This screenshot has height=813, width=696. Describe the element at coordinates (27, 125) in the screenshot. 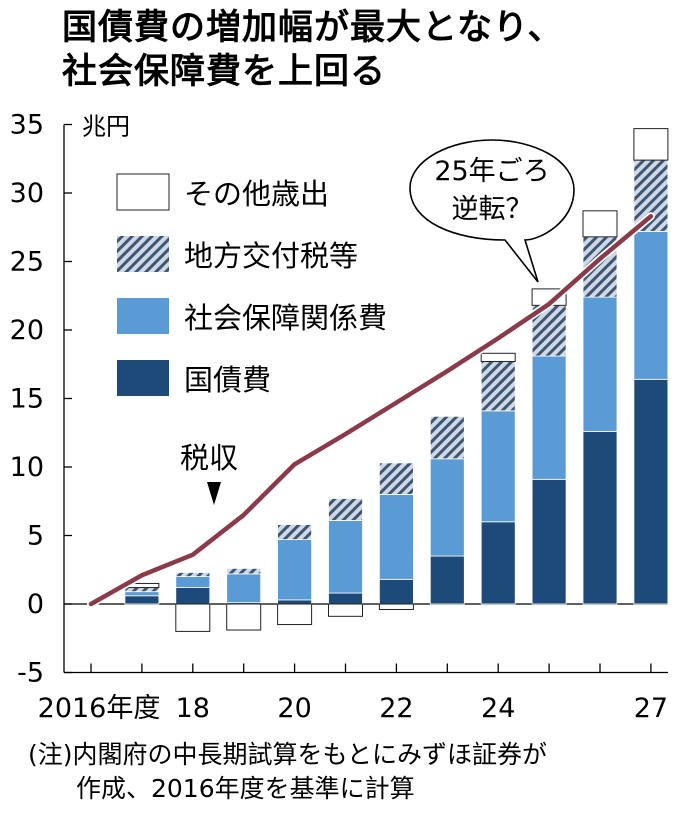

I see `y-tick-label: 35` at that location.